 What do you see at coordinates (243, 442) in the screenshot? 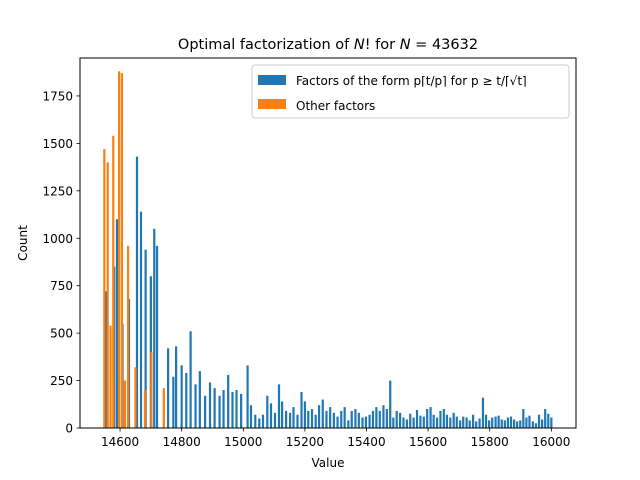
I see `x-tick-label-2: 15000` at bounding box center [243, 442].